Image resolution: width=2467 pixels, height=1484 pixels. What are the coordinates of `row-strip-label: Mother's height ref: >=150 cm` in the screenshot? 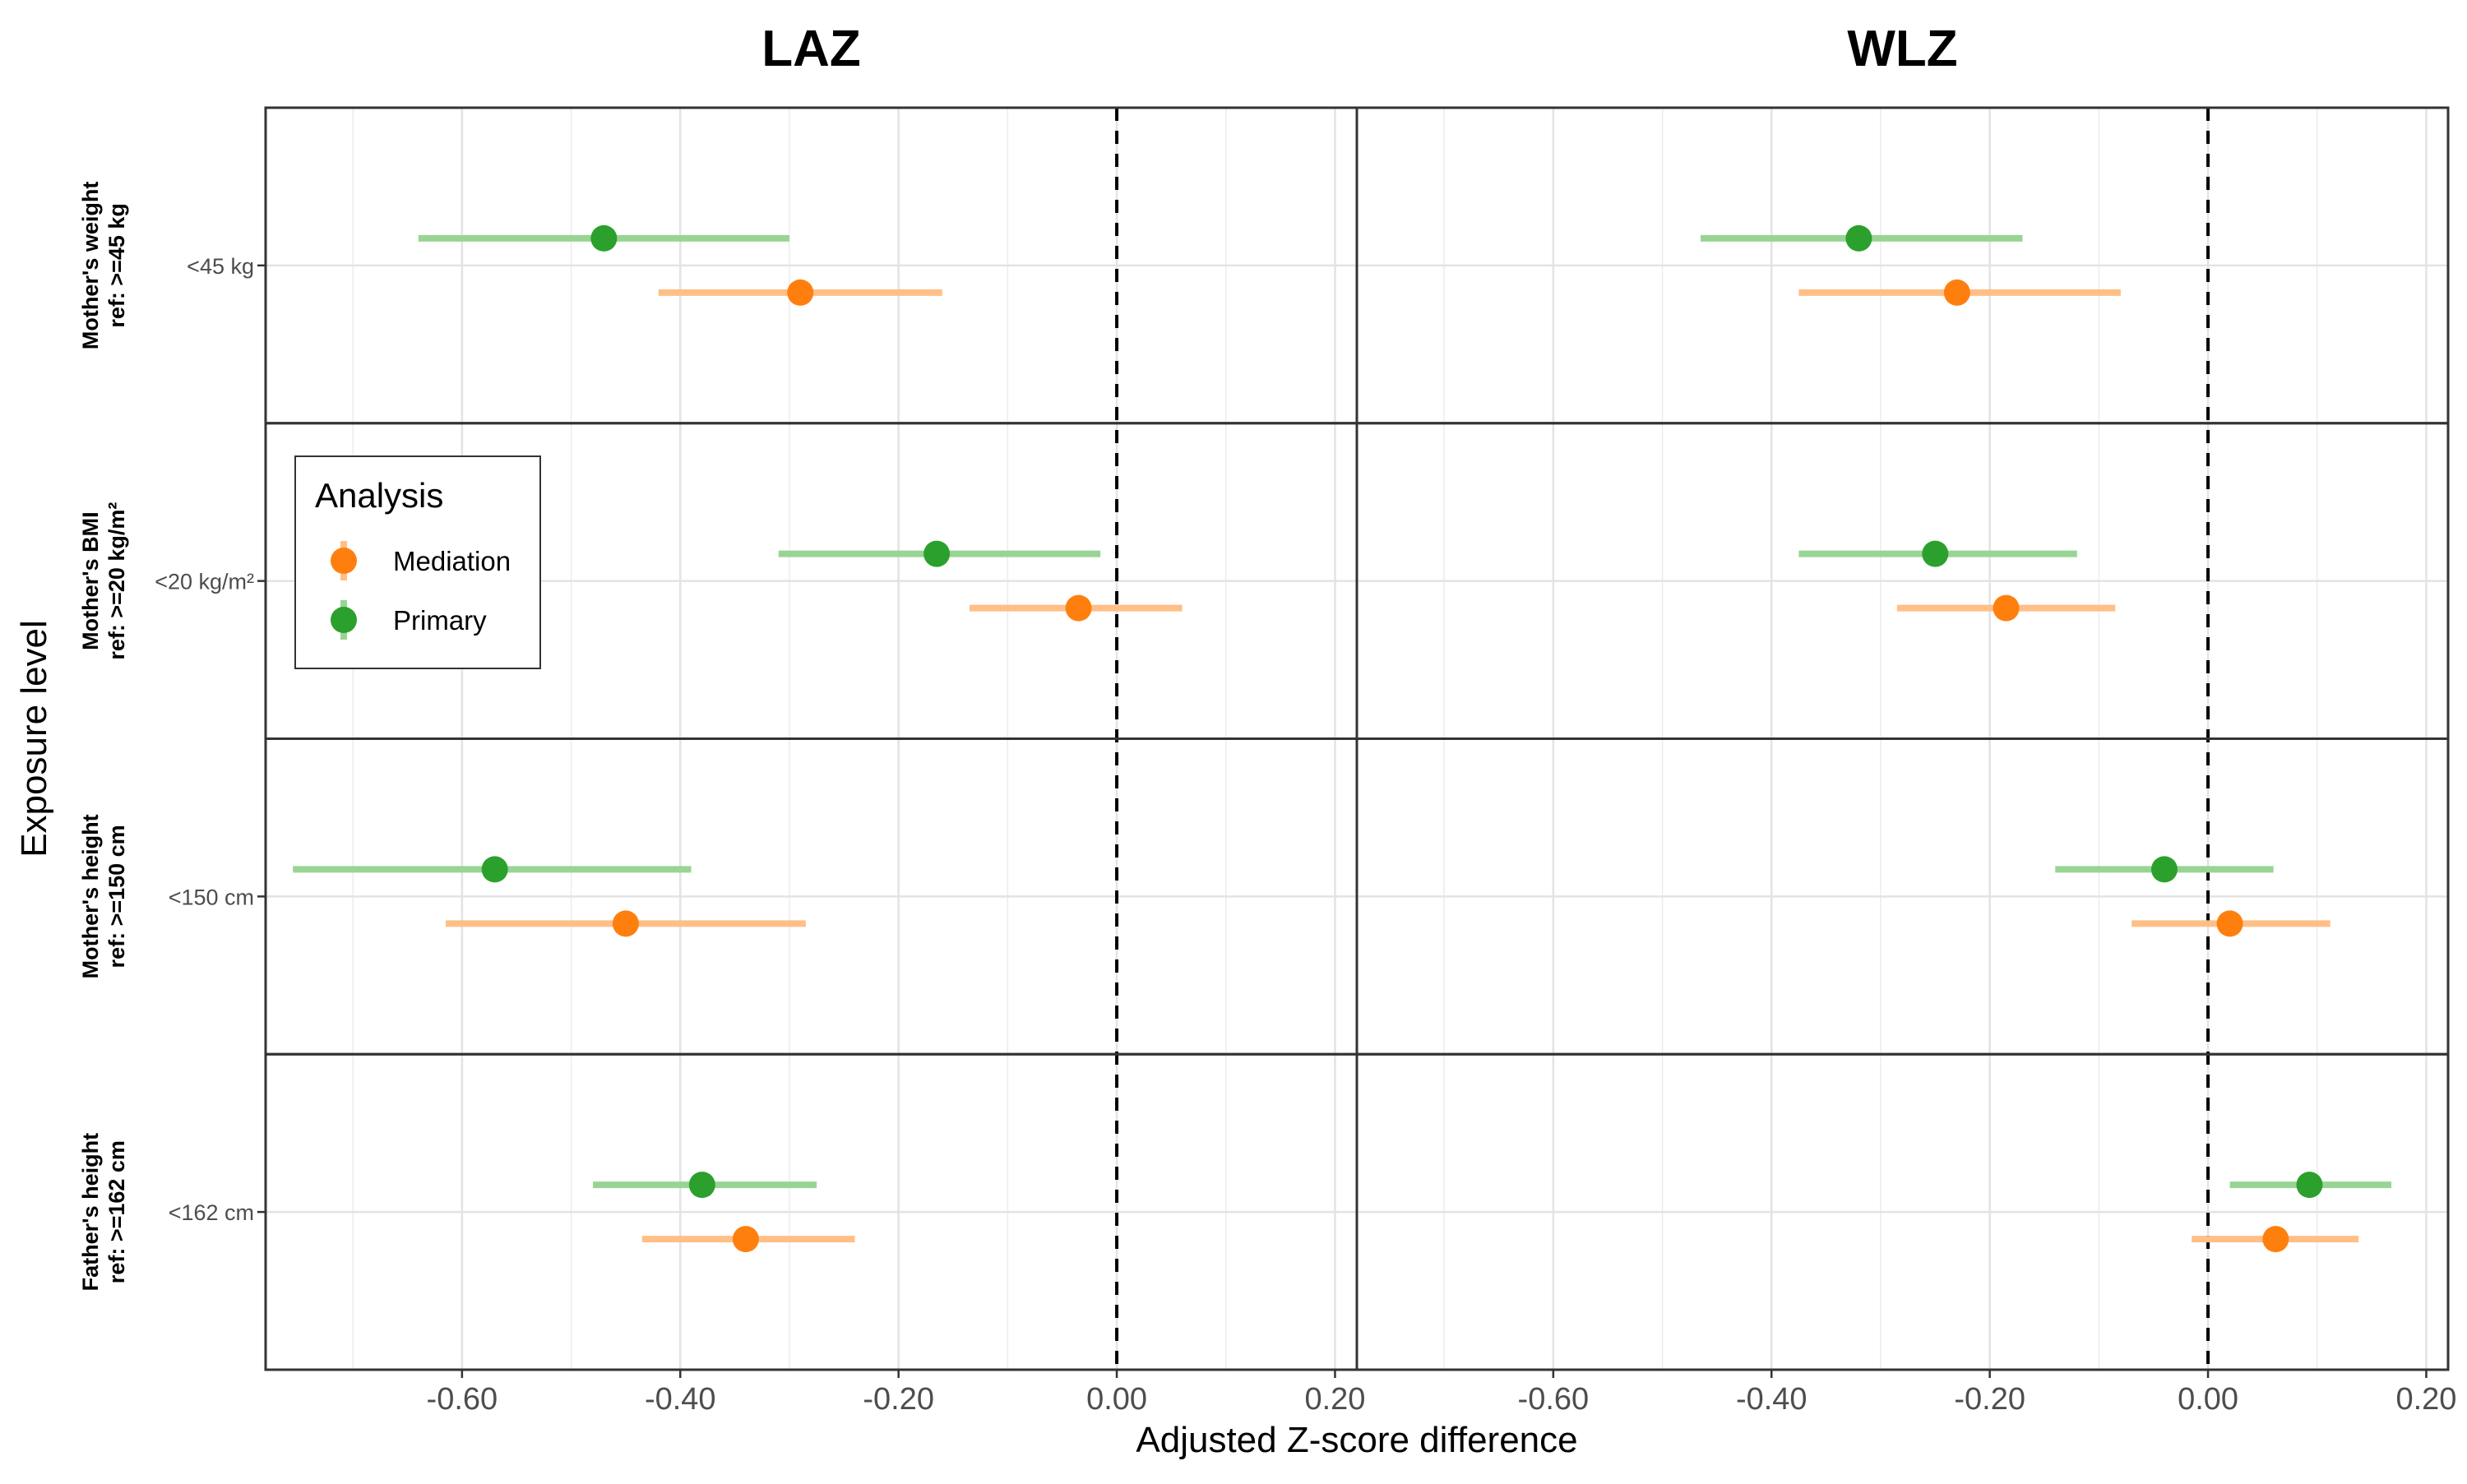 It's located at (104, 896).